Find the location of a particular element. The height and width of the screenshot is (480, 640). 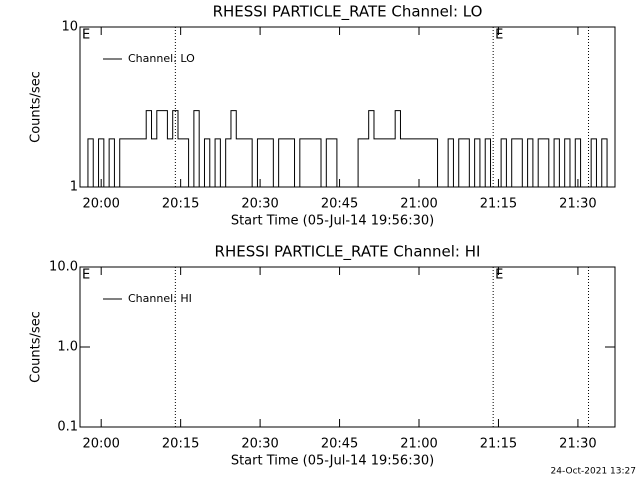

y-tick-label: 0.1 is located at coordinates (67, 427).